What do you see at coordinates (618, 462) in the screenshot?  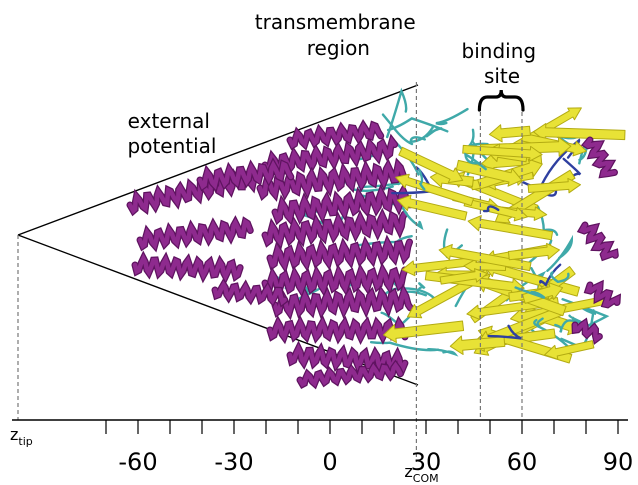 I see `tick-label: 90` at bounding box center [618, 462].